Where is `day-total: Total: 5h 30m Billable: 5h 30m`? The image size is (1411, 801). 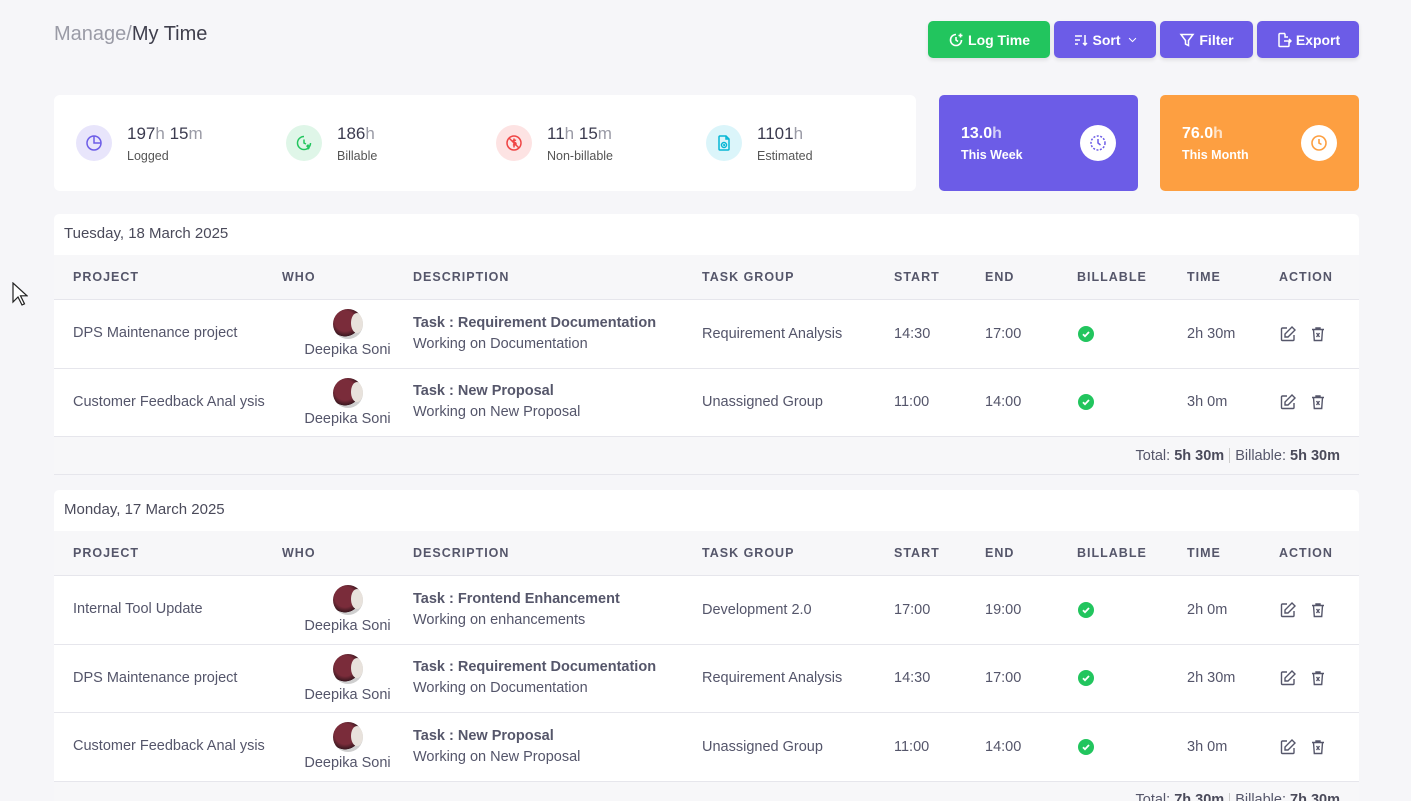 day-total: Total: 5h 30m Billable: 5h 30m is located at coordinates (706, 456).